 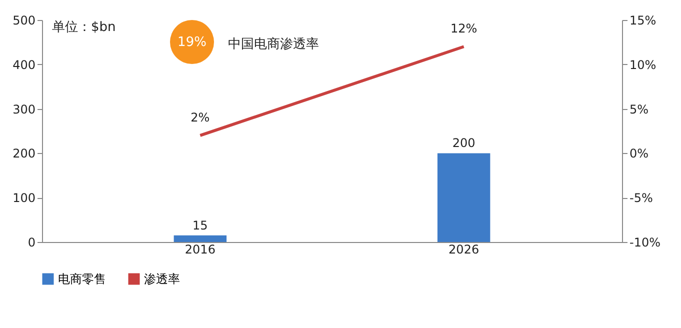 What do you see at coordinates (24, 198) in the screenshot?
I see `y-tick-label: 100` at bounding box center [24, 198].